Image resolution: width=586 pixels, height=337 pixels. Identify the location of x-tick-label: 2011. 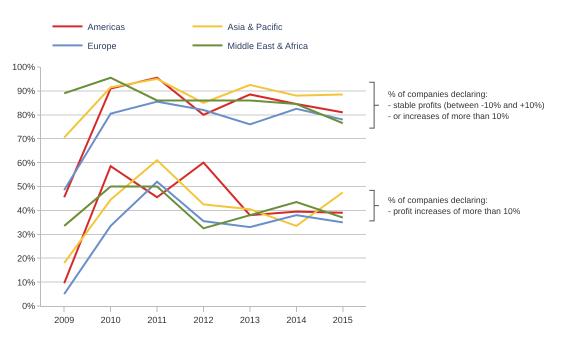
(157, 319).